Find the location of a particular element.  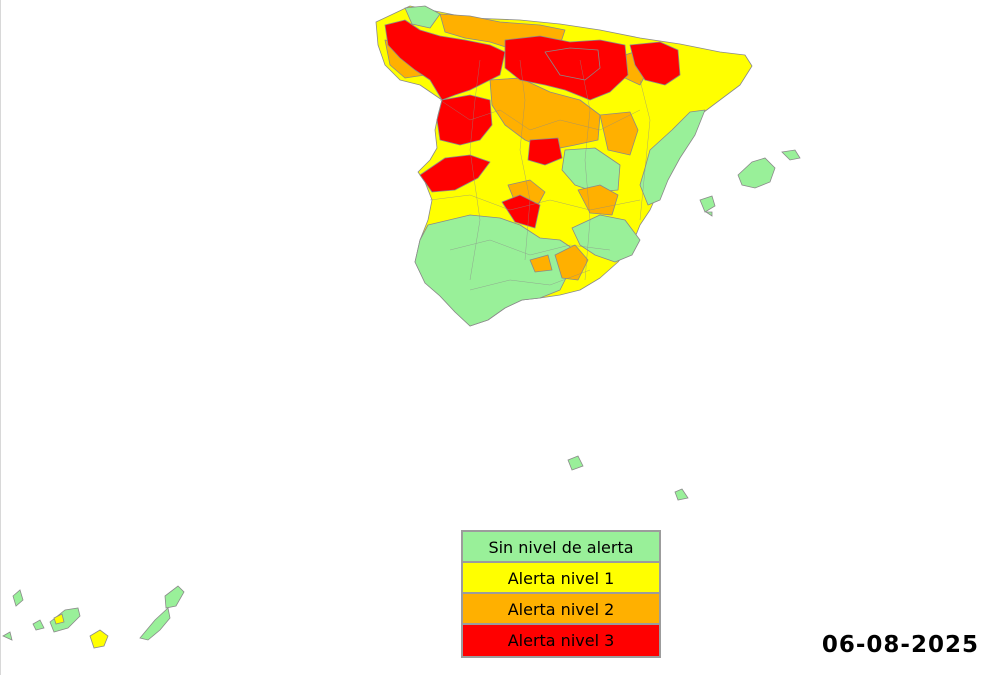

region-leon-level3 is located at coordinates (464, 120).